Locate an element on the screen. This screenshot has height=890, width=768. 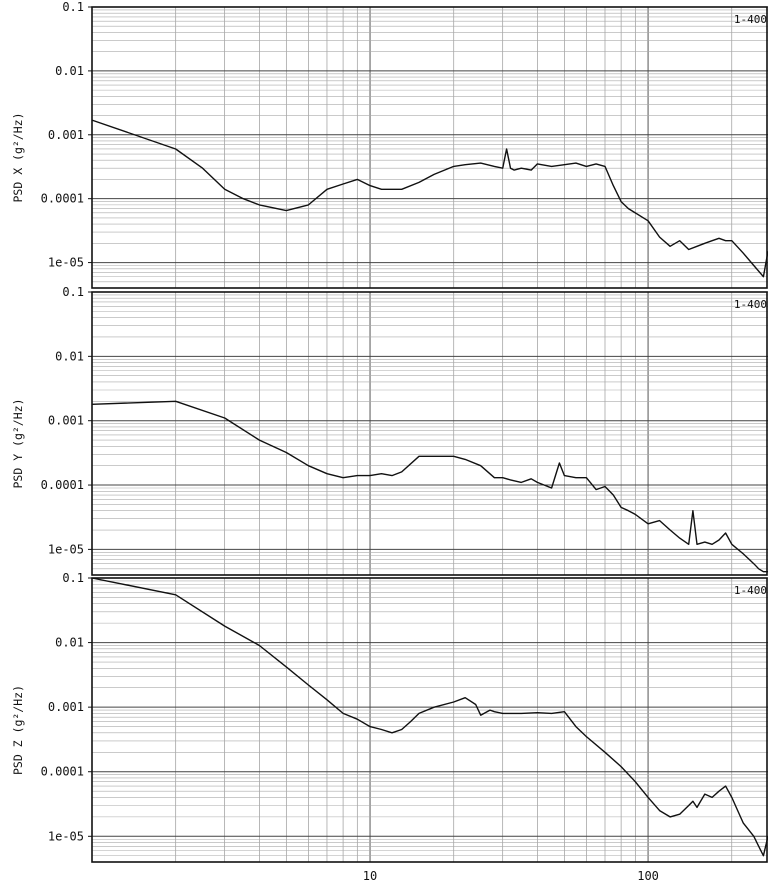
y-axis-label: PSD Z (g²/Hz) is located at coordinates (18, 730).